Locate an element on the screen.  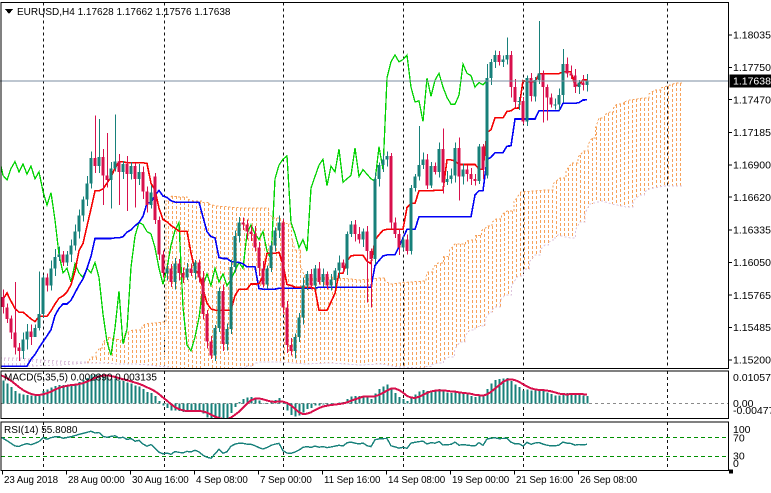
svg-text: 21 Sep 16:00 is located at coordinates (545, 480).